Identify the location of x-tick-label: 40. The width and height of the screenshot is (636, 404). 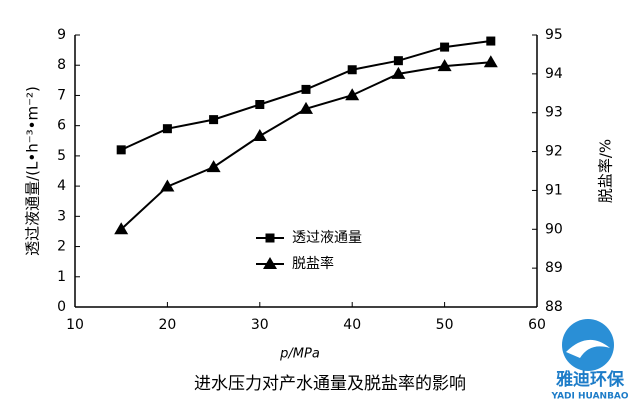
(352, 325).